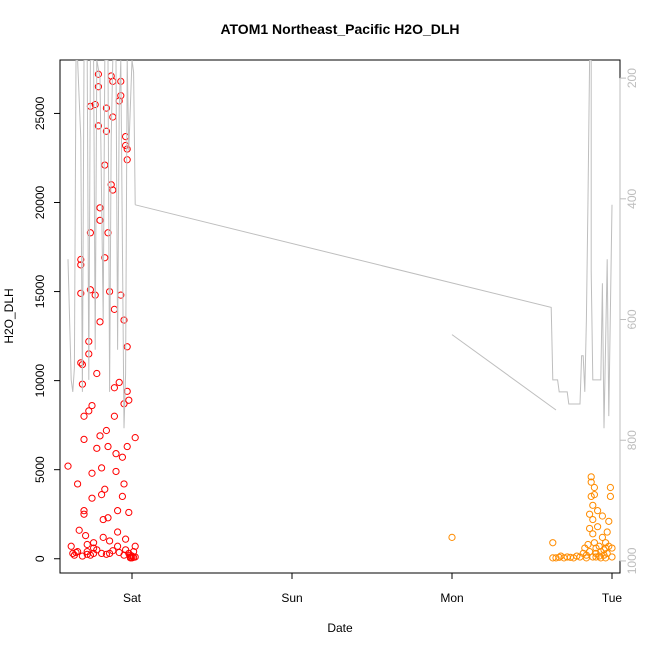 The image size is (650, 650). Describe the element at coordinates (632, 78) in the screenshot. I see `right-tick-label: 200` at that location.